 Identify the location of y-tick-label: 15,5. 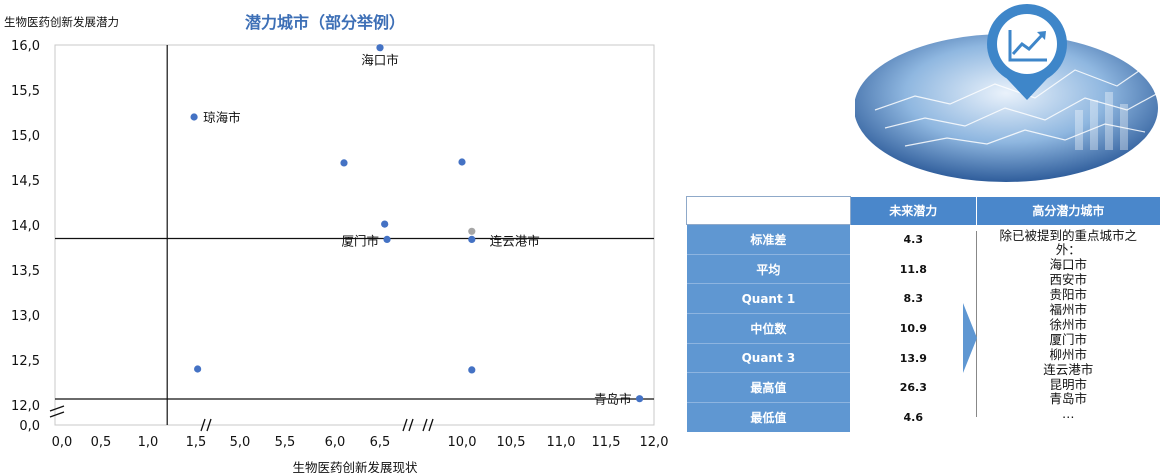
(25, 91).